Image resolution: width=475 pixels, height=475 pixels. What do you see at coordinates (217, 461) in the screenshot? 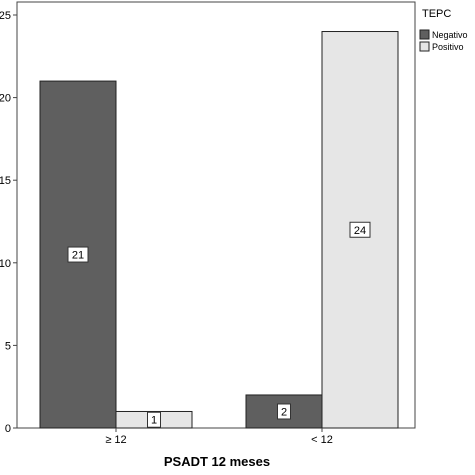
I see `x-axis-title: PSADT 12 meses` at bounding box center [217, 461].